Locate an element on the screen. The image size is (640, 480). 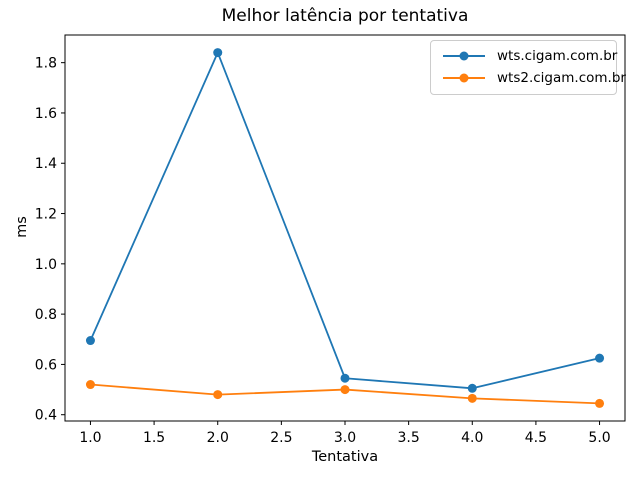
x-tick-label: 2.0 is located at coordinates (218, 438).